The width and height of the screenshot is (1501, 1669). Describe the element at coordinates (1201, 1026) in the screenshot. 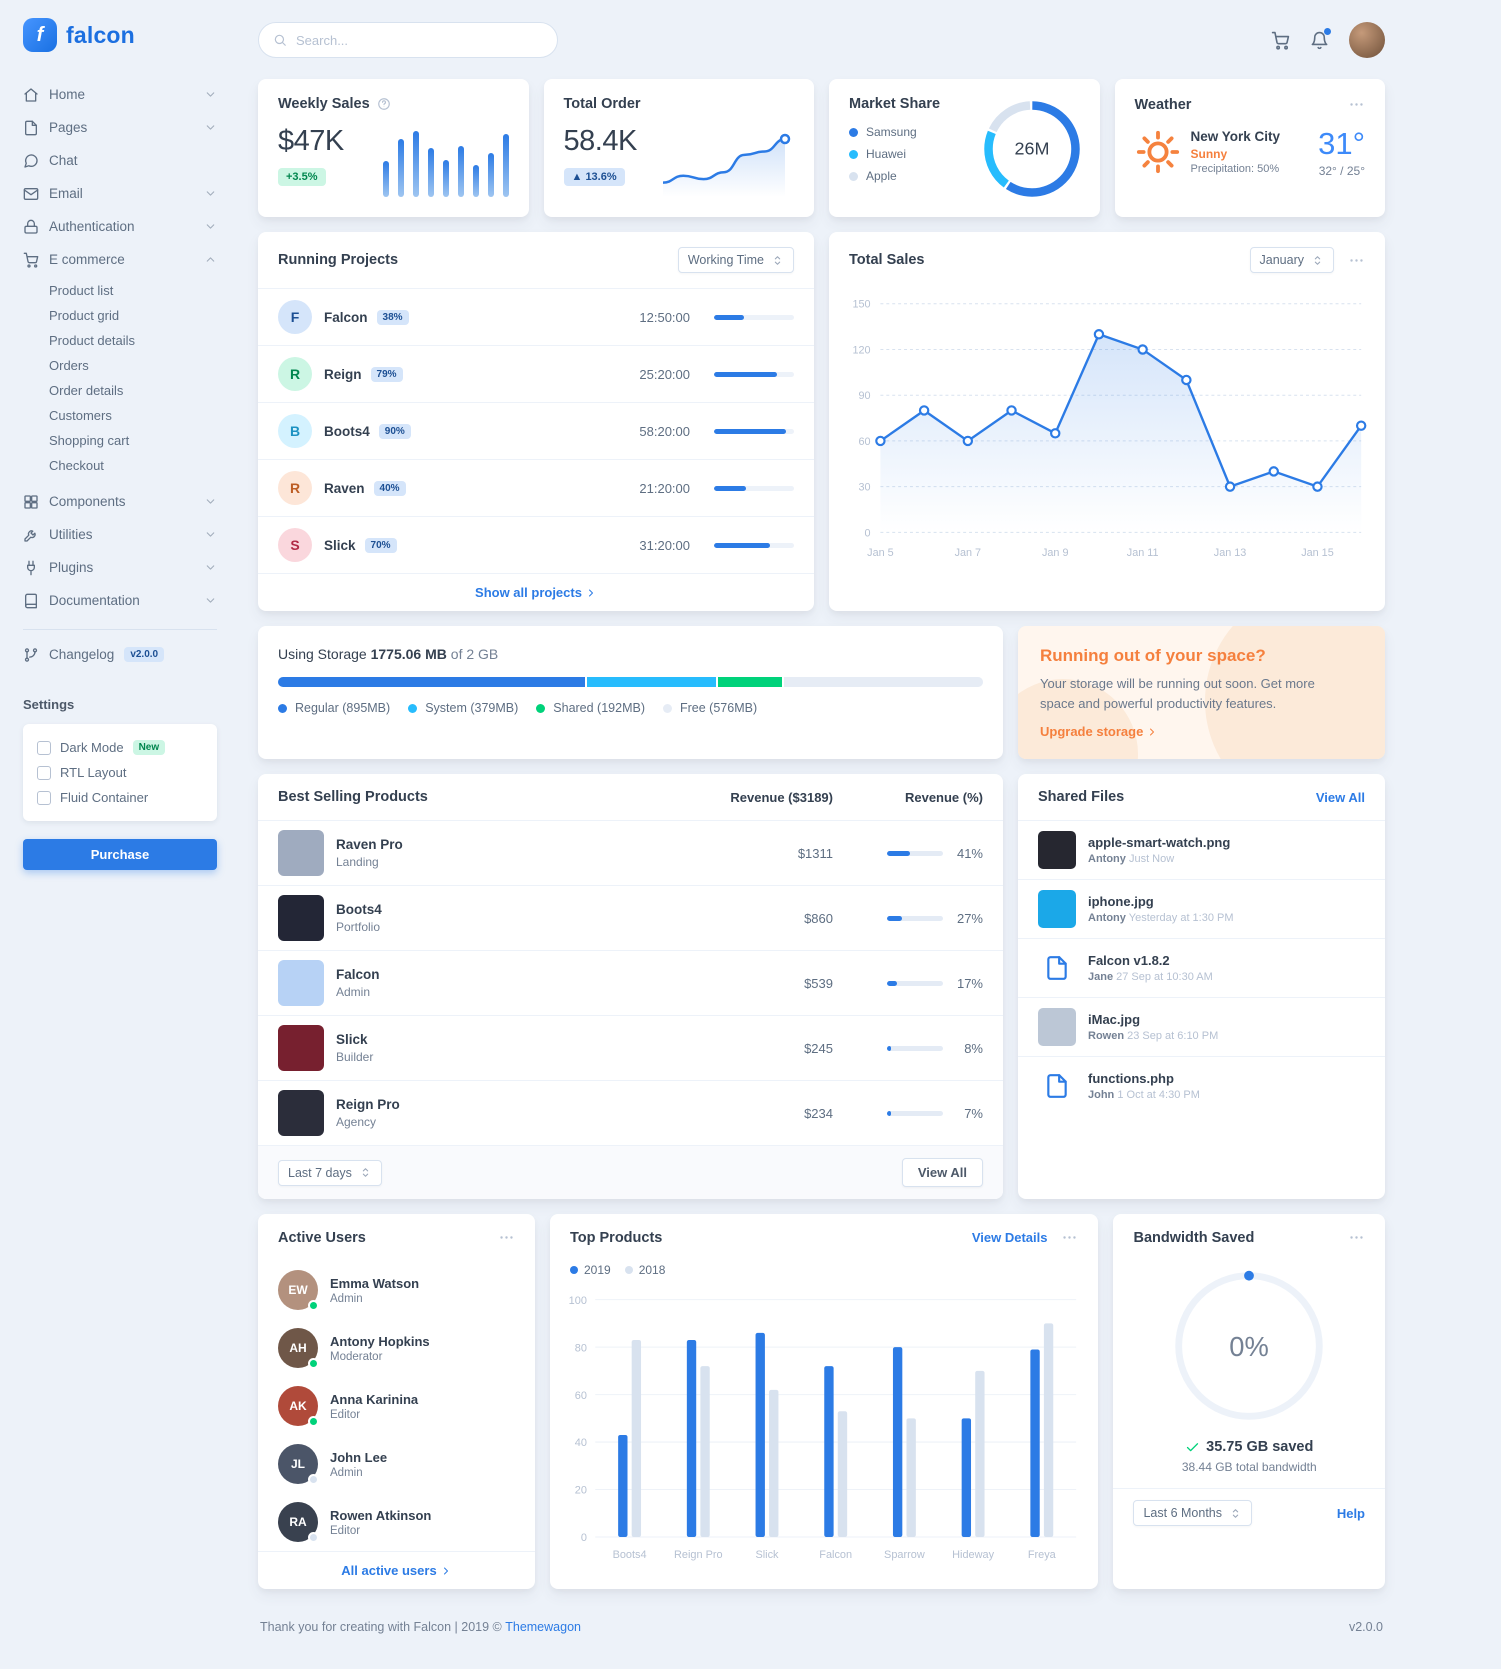

I see `file-row-imac-jpg: iMac.jpg Rowen 23 Sep at 6:10 PM` at that location.